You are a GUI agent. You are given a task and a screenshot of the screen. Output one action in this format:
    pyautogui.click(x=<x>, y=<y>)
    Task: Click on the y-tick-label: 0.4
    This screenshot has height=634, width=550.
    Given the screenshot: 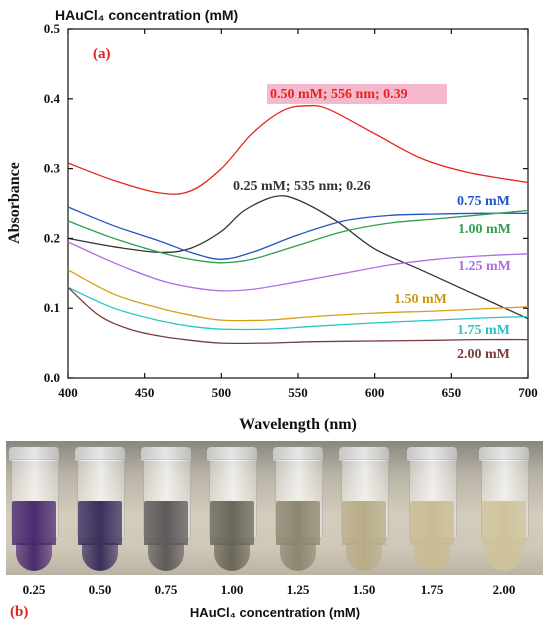 What is the action you would take?
    pyautogui.click(x=52, y=98)
    